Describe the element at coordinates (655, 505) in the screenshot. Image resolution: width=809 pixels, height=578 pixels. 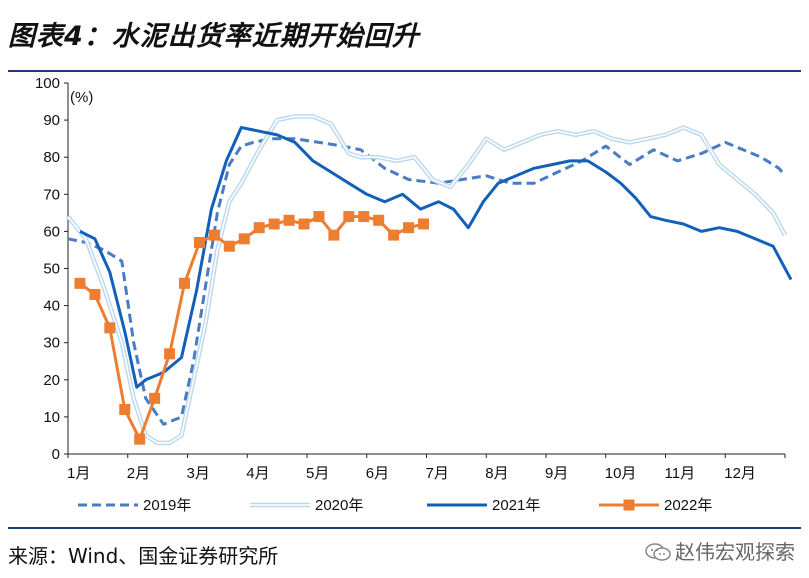
I see `legend-item: 2022年` at that location.